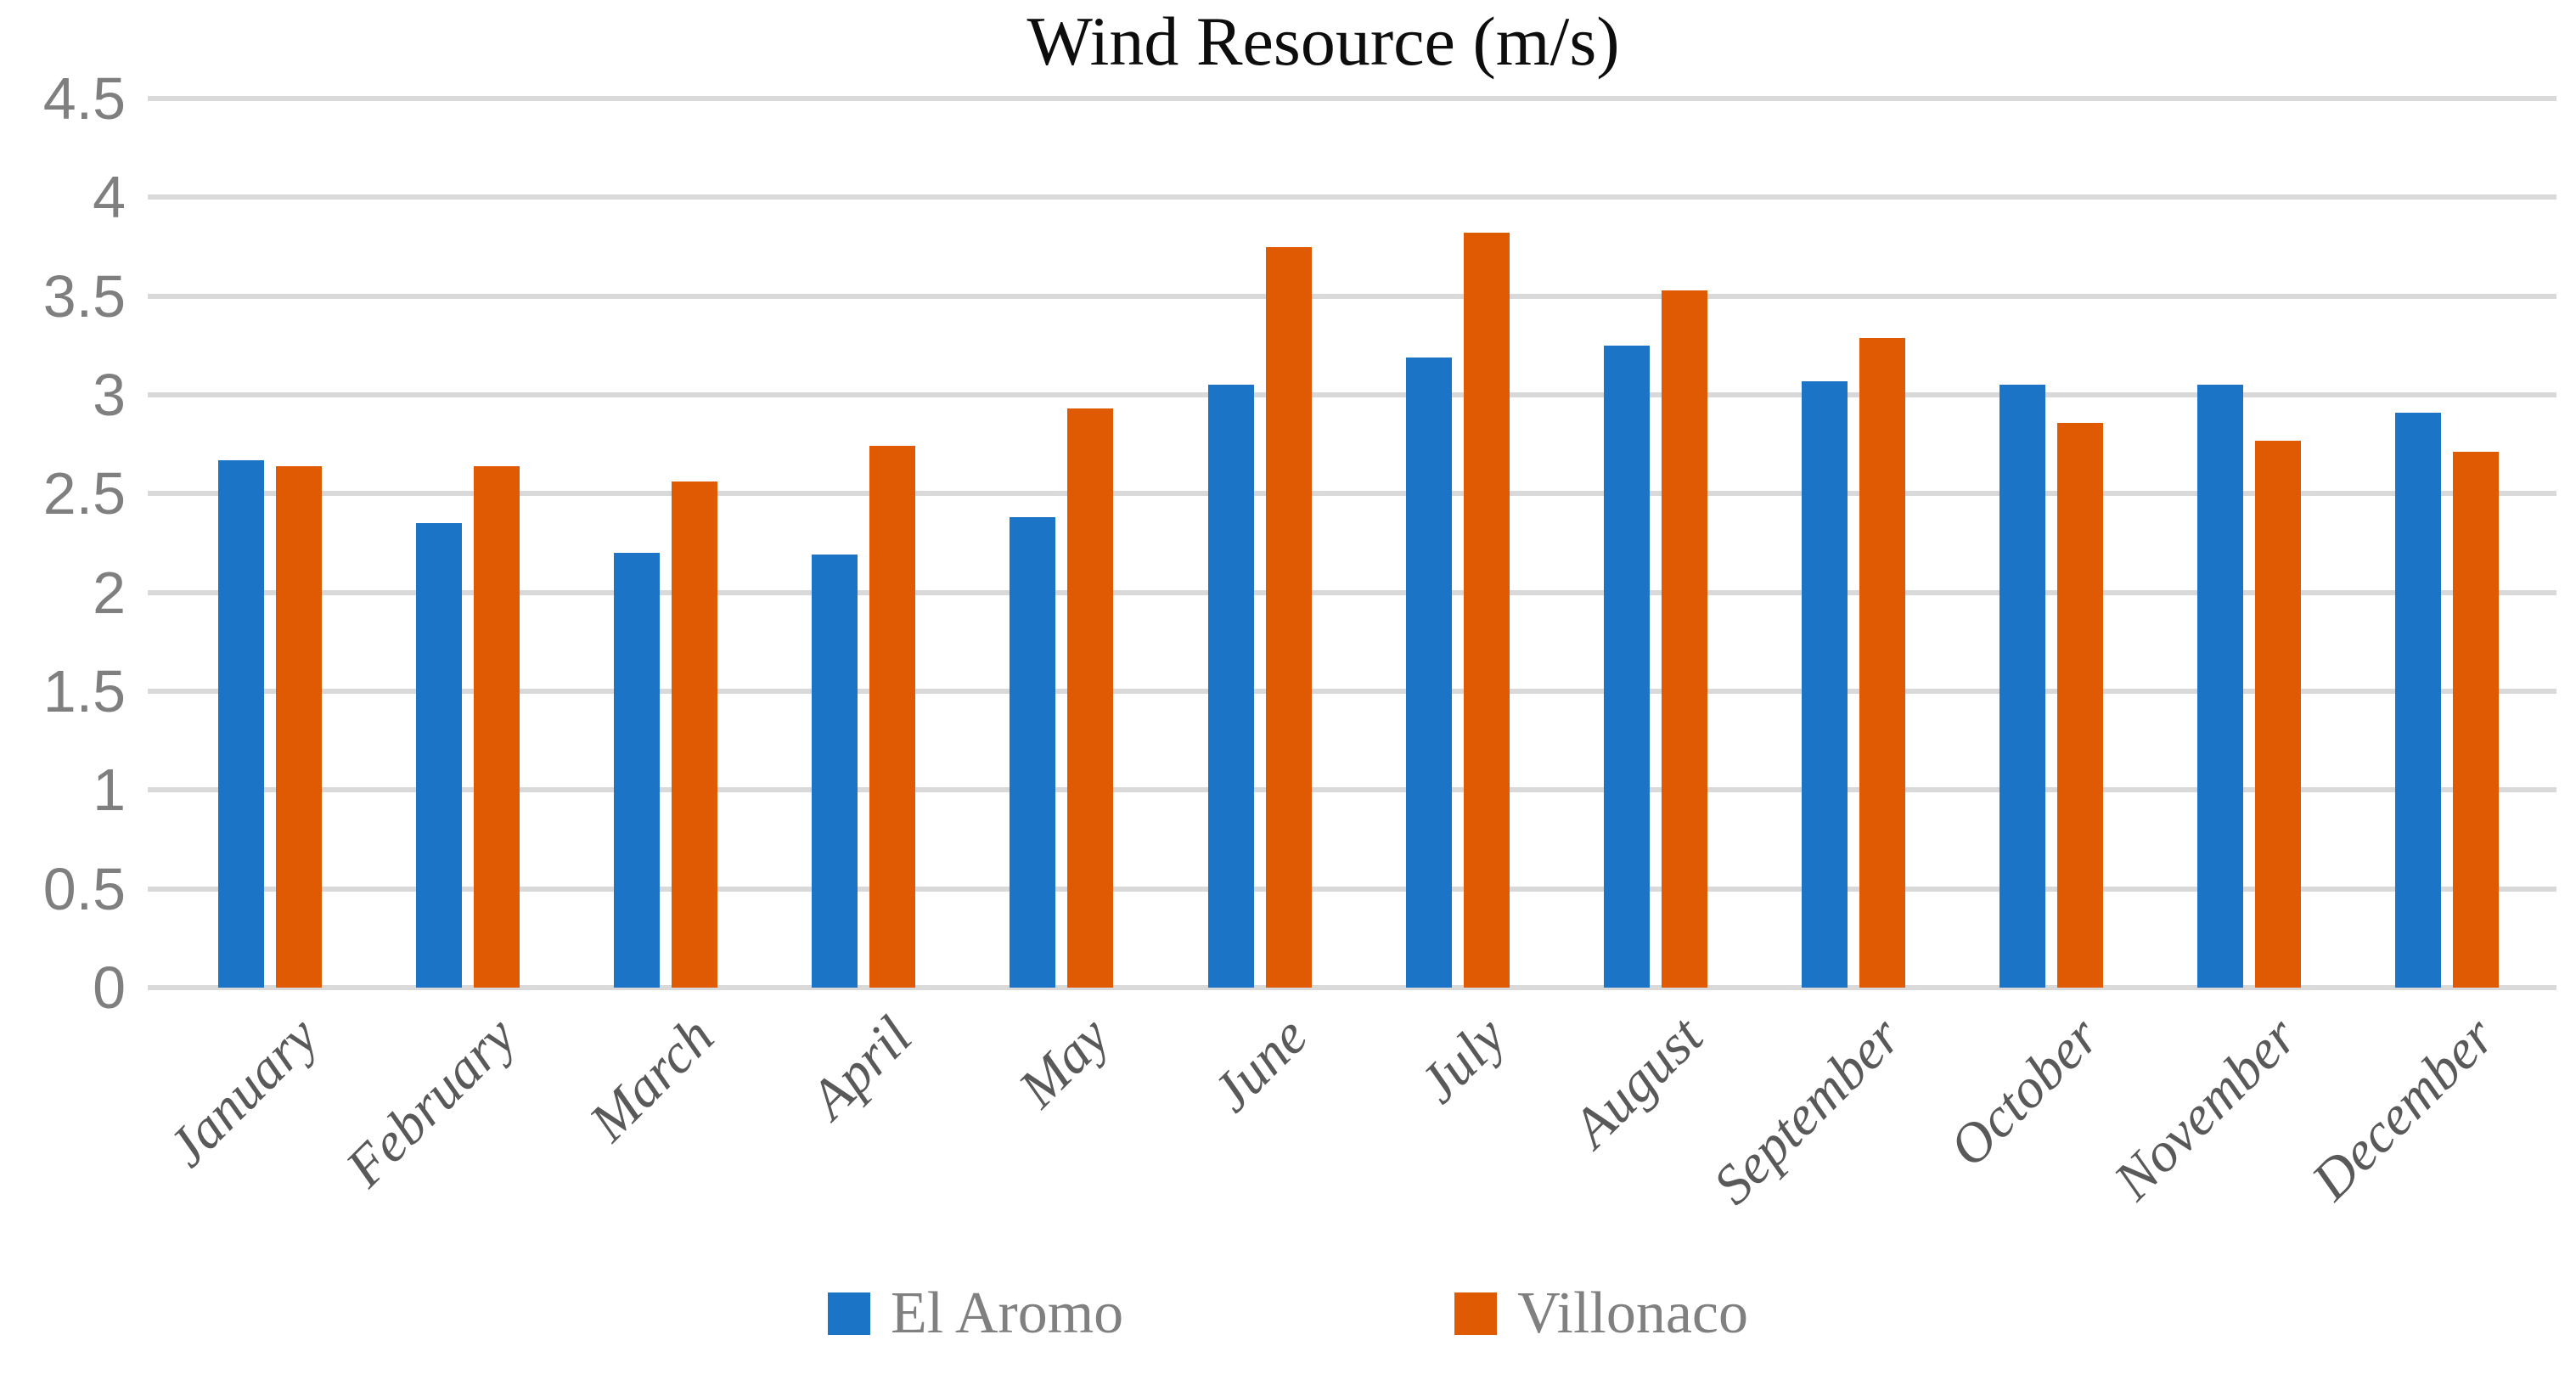  I want to click on y-axis-tick-2-5: 2.5, so click(84, 494).